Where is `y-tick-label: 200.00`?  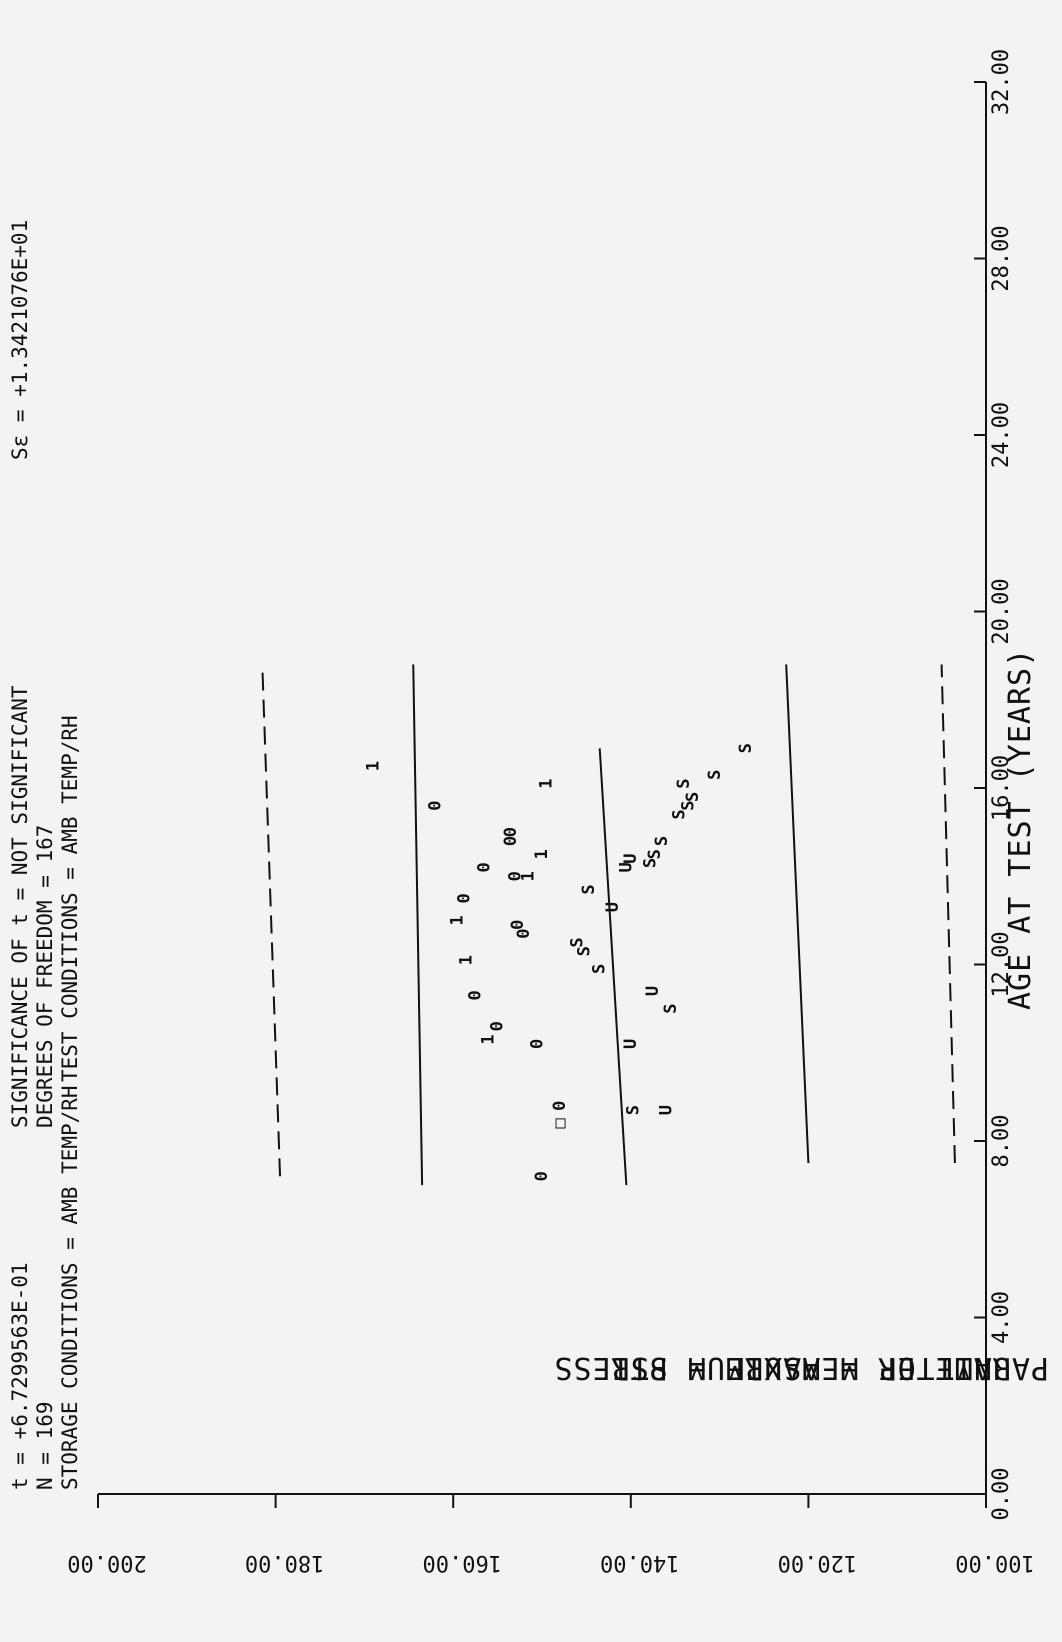
y-tick-label: 200.00 is located at coordinates (106, 1562).